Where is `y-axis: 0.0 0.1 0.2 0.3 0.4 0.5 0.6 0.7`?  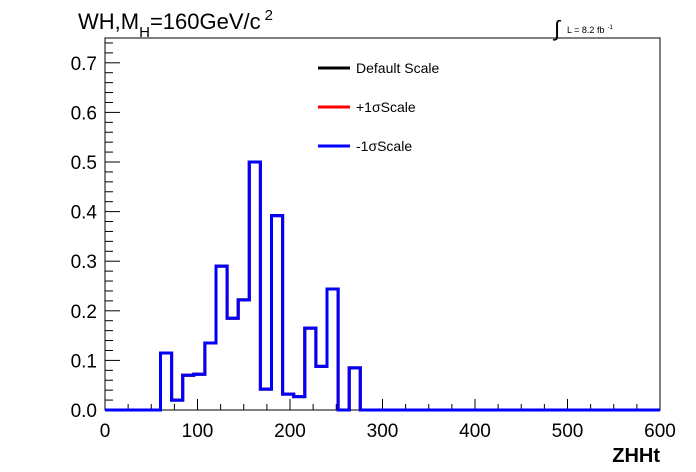 y-axis: 0.0 0.1 0.2 0.3 0.4 0.5 0.6 0.7 is located at coordinates (95, 232).